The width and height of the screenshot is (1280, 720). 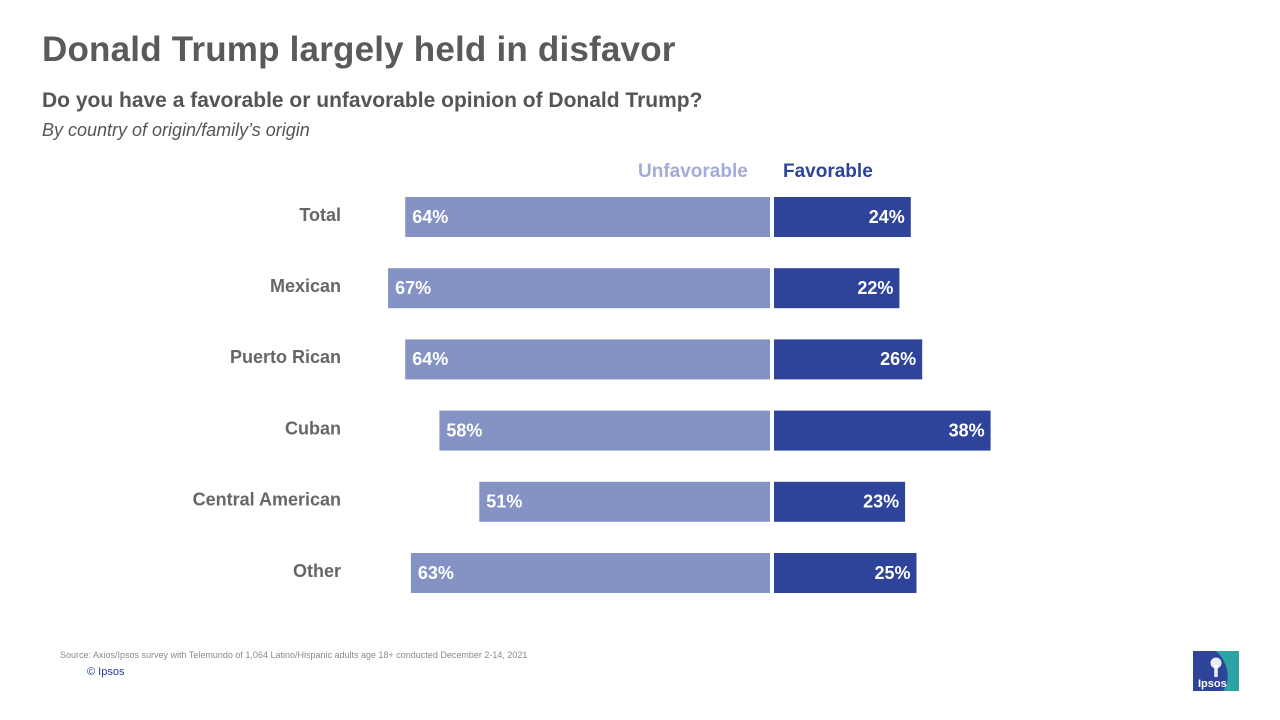 I want to click on data-label-favorable: 24%, so click(x=887, y=217).